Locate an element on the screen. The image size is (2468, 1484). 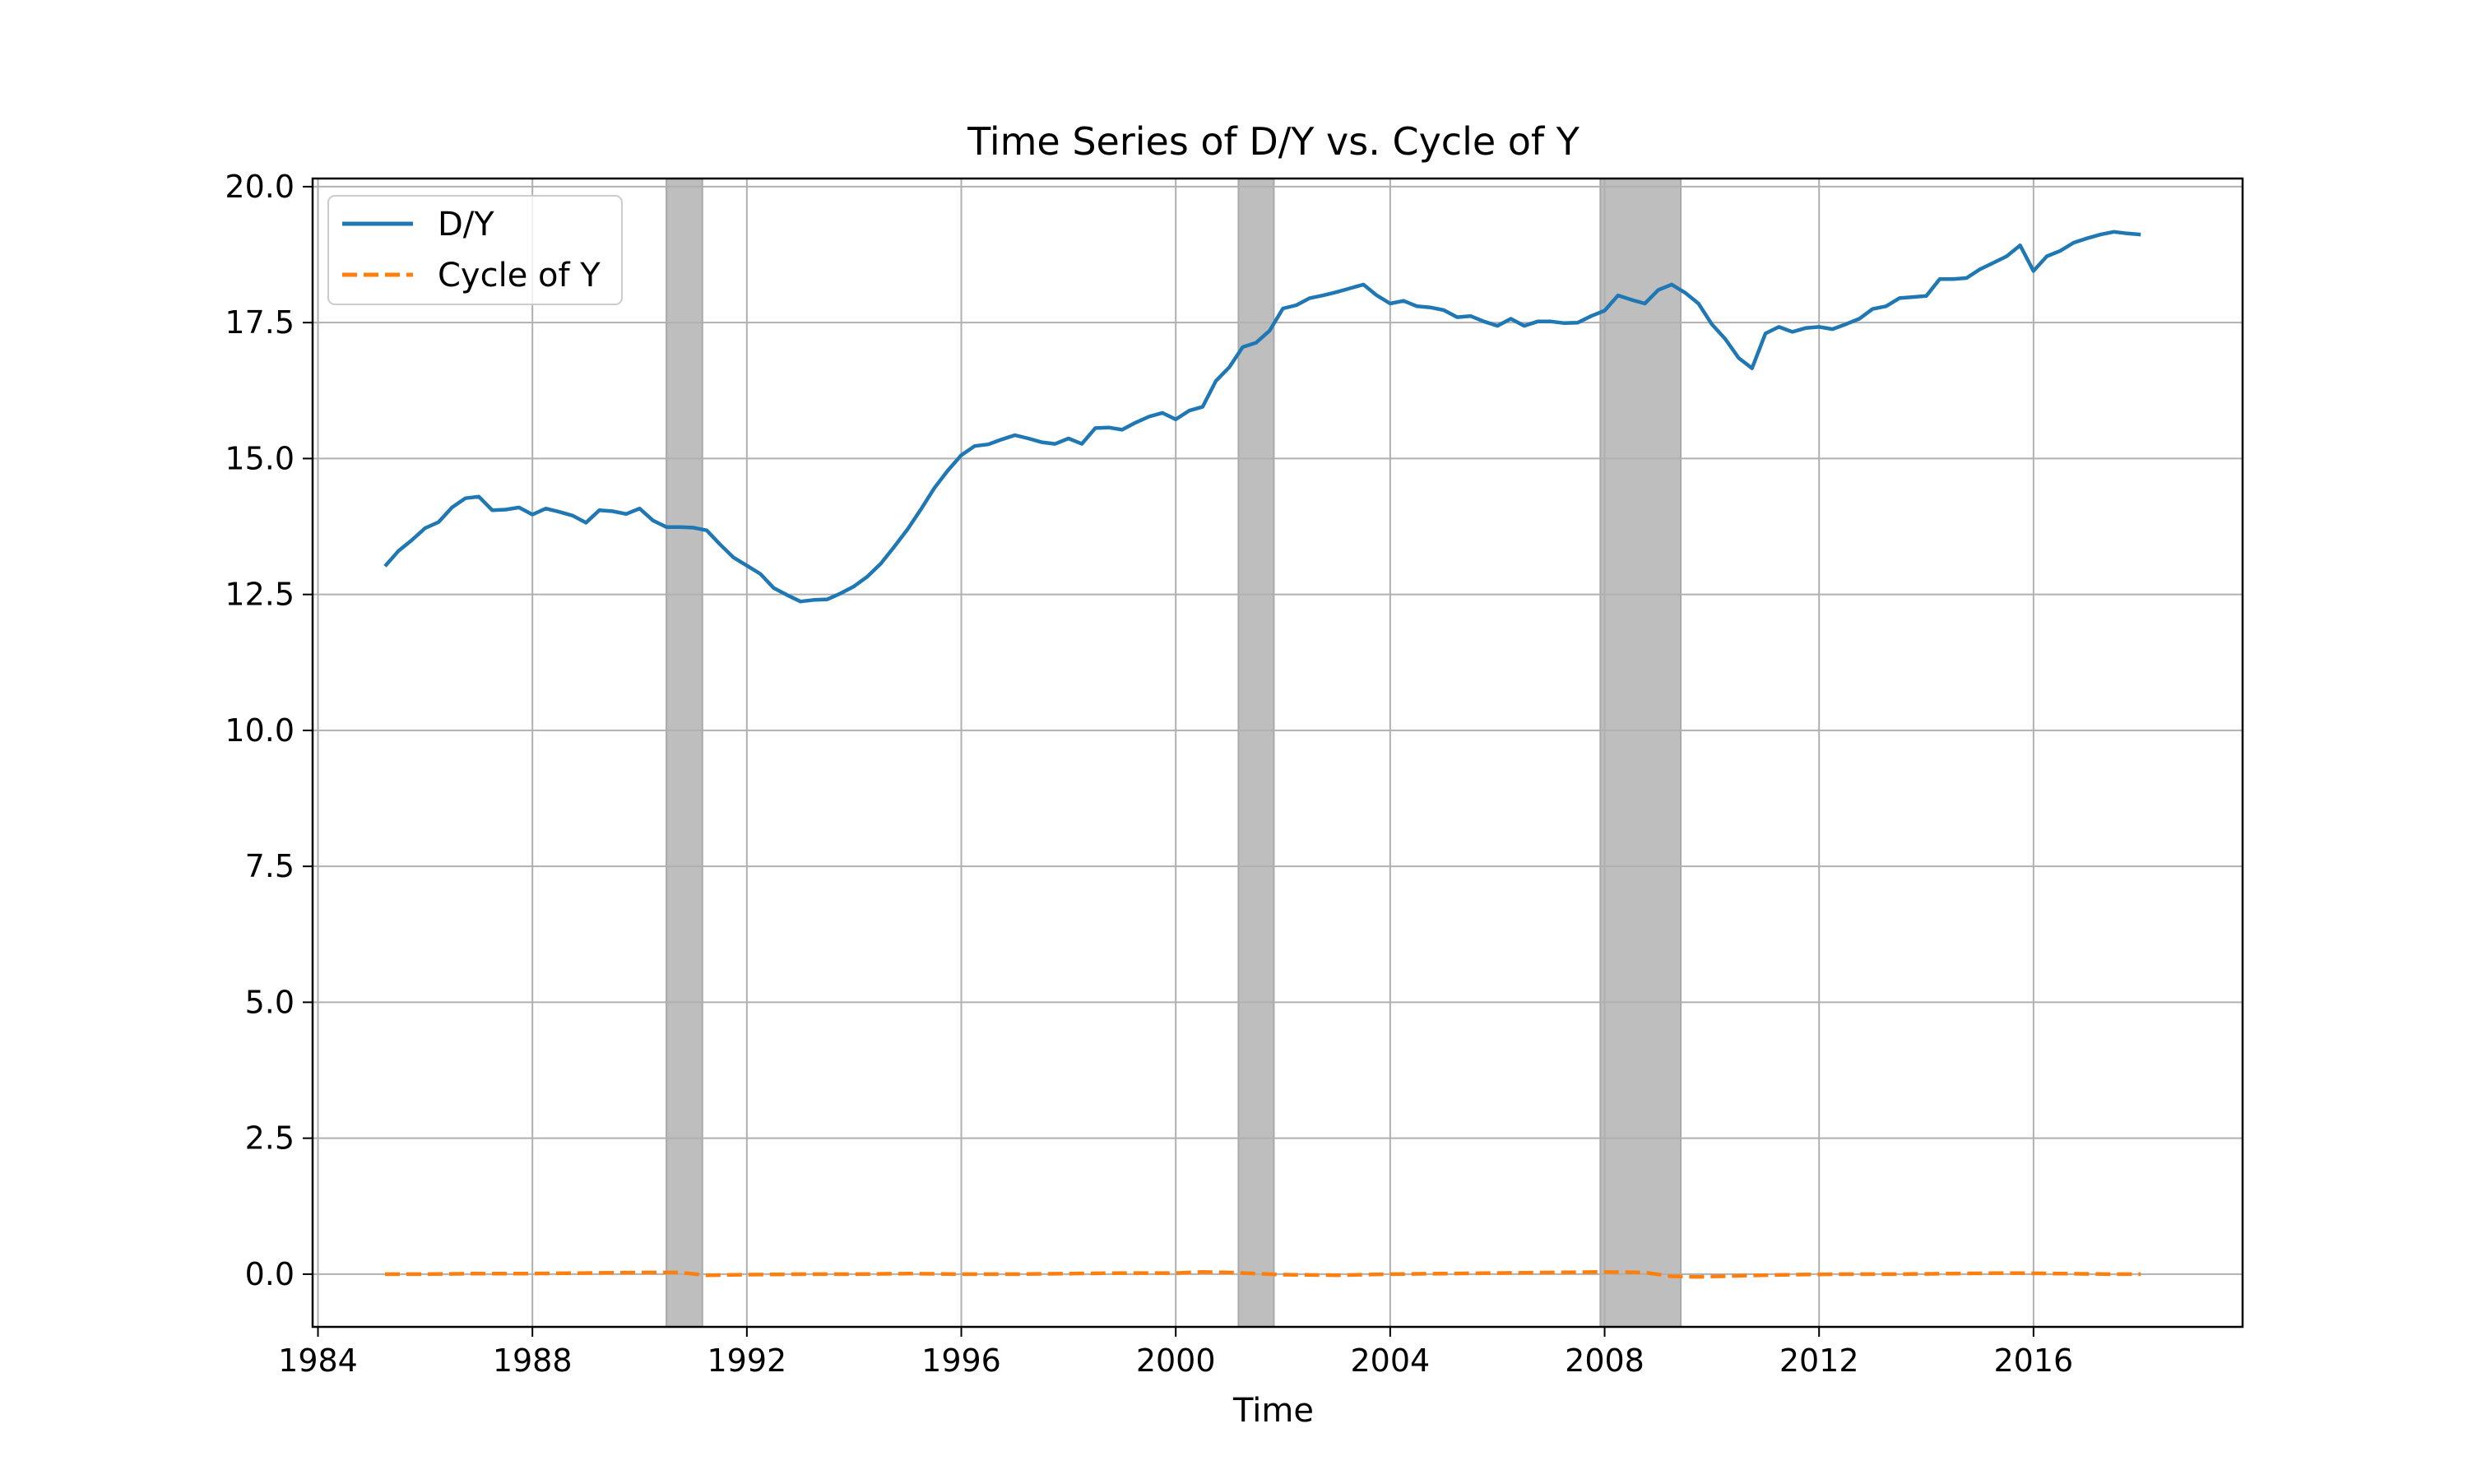
x-tick-label-2008: 2008 is located at coordinates (1605, 1361).